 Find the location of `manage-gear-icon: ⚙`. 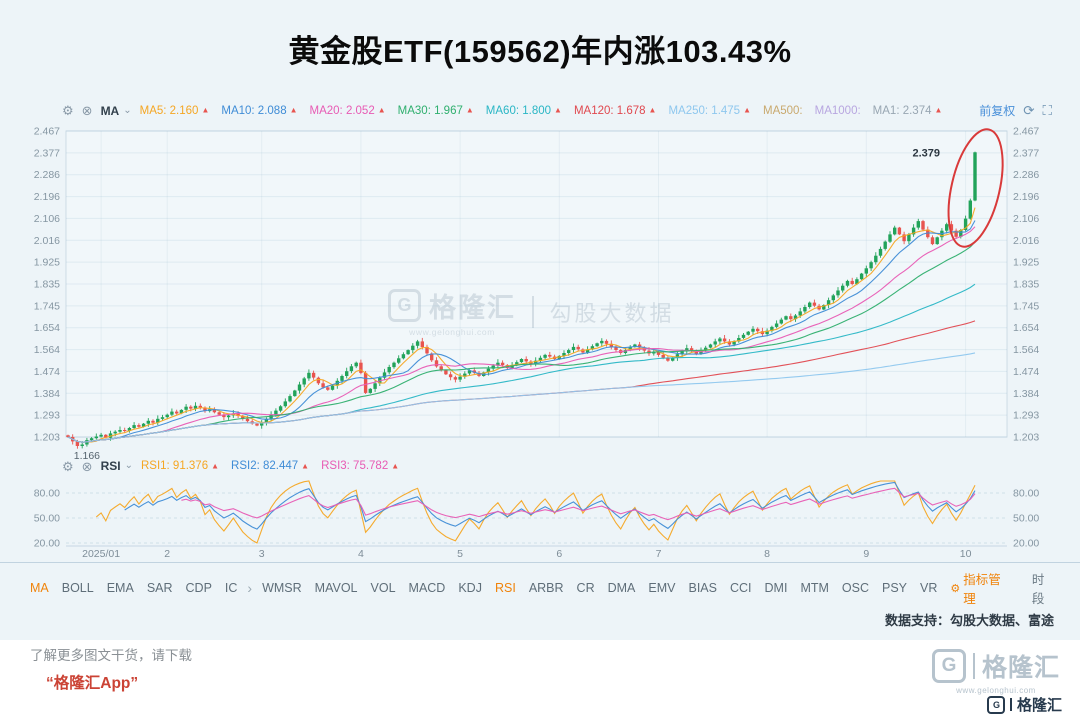

manage-gear-icon: ⚙ is located at coordinates (955, 588).